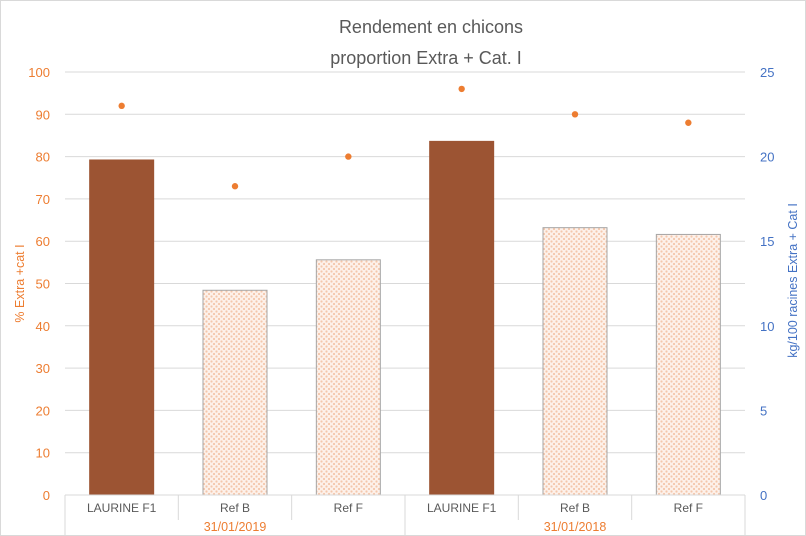 This screenshot has height=536, width=806. Describe the element at coordinates (43, 284) in the screenshot. I see `y-left-tick-label: 50` at that location.